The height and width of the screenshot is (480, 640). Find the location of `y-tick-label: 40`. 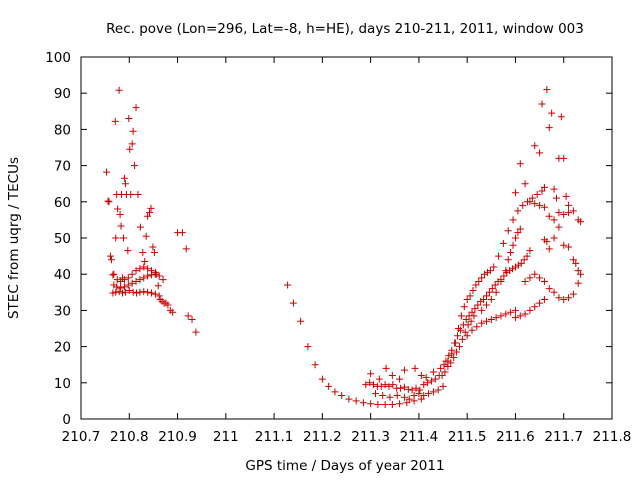

y-tick-label: 40 is located at coordinates (62, 275).